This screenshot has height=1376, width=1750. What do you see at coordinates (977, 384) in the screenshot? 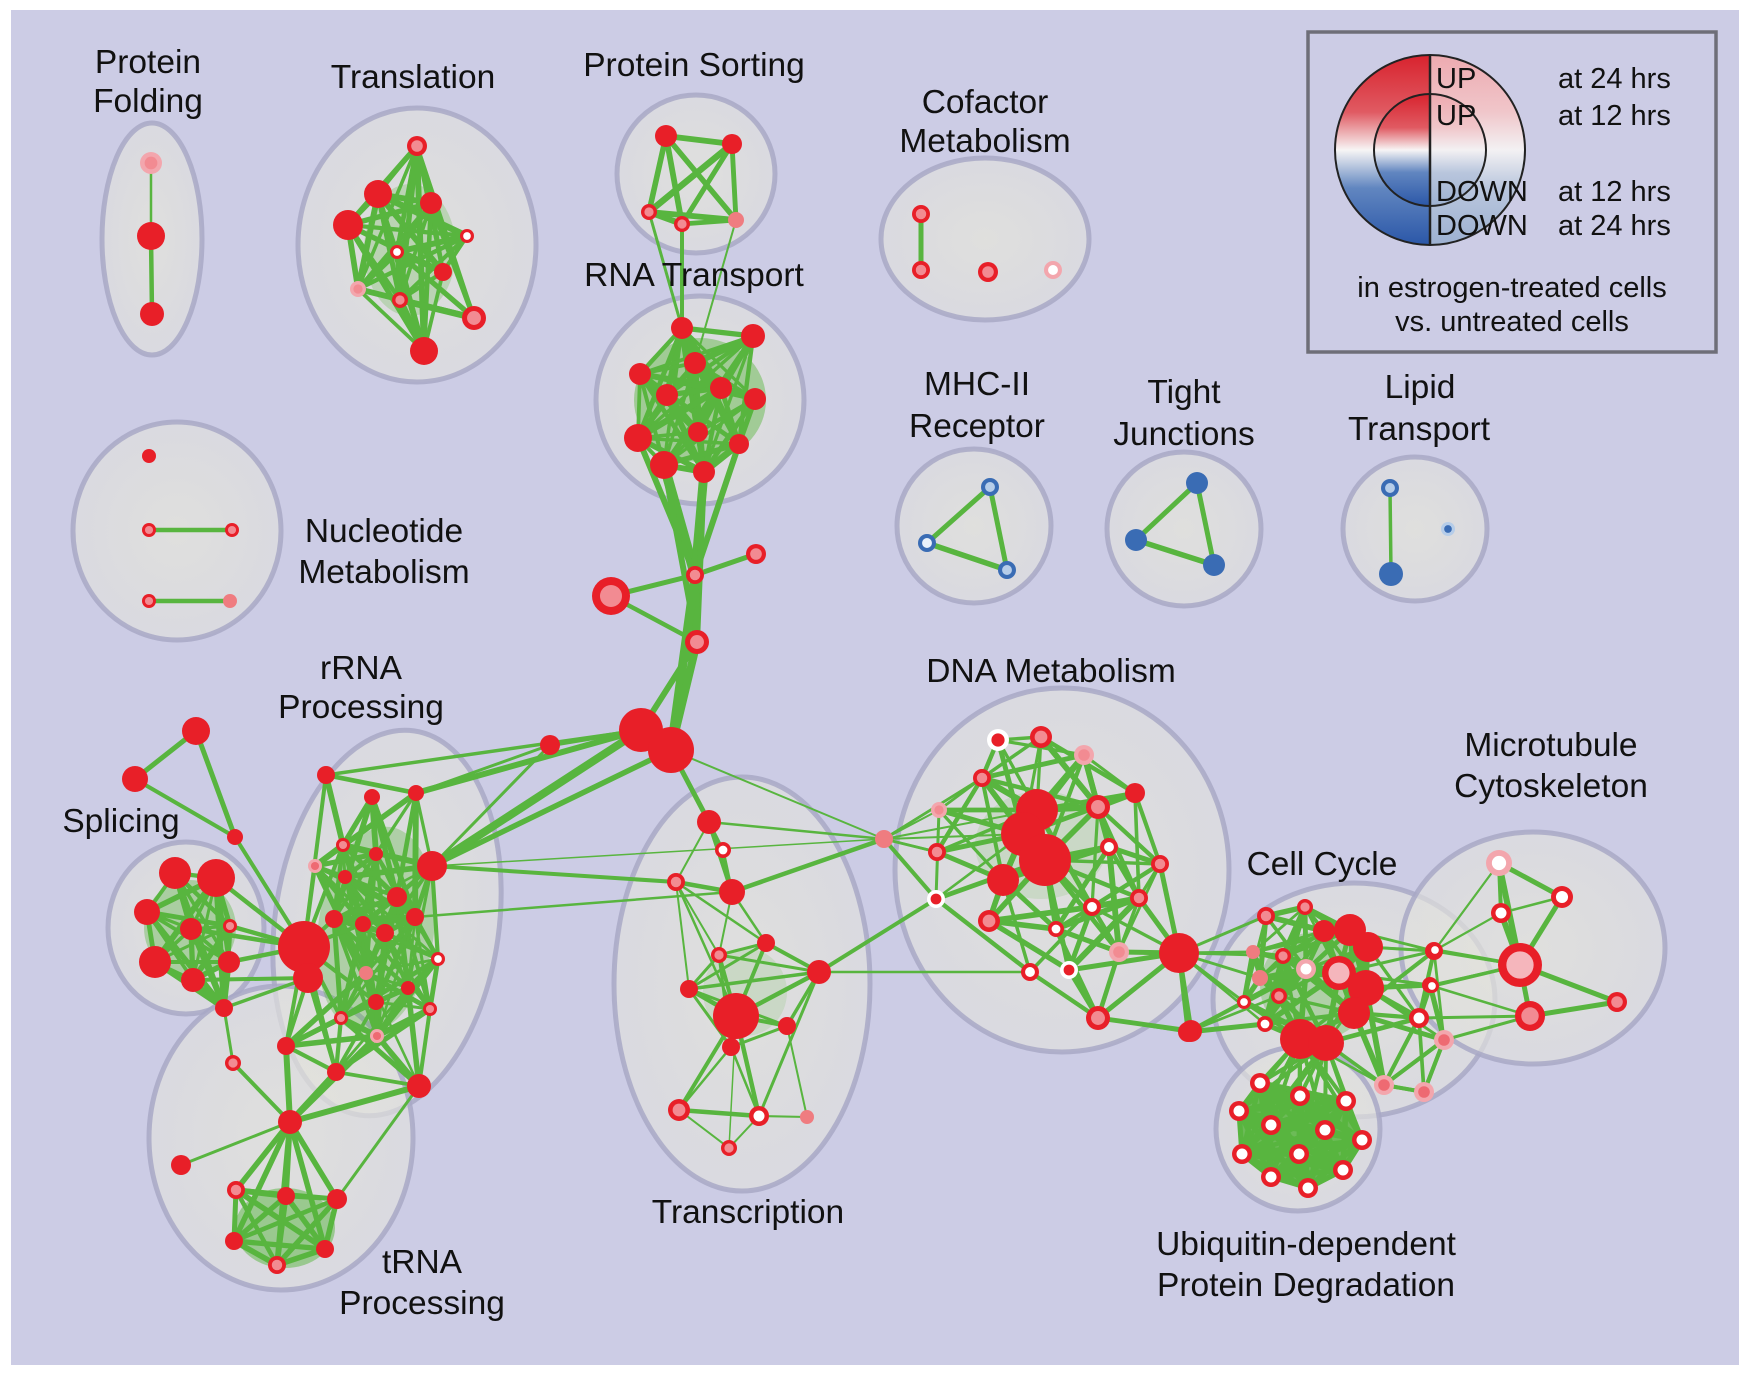
I see `svg-text: MHC-II` at bounding box center [977, 384].